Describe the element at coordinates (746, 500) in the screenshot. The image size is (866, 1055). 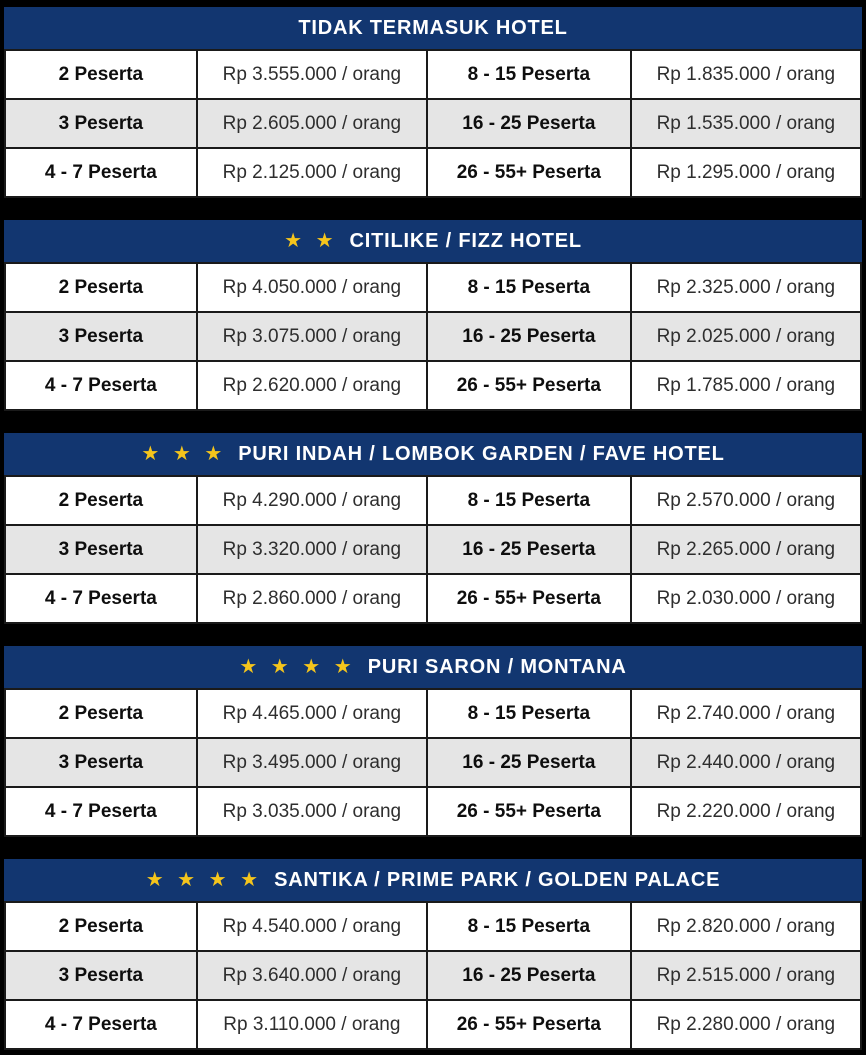
I see `price-cell: Rp 2.570.000 / orang` at that location.